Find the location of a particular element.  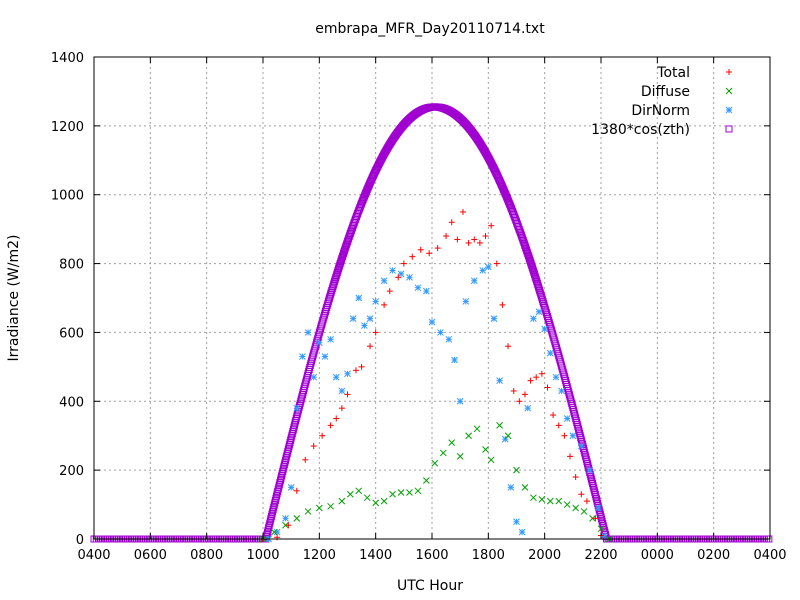

x-tick-label: 0800 is located at coordinates (206, 555).